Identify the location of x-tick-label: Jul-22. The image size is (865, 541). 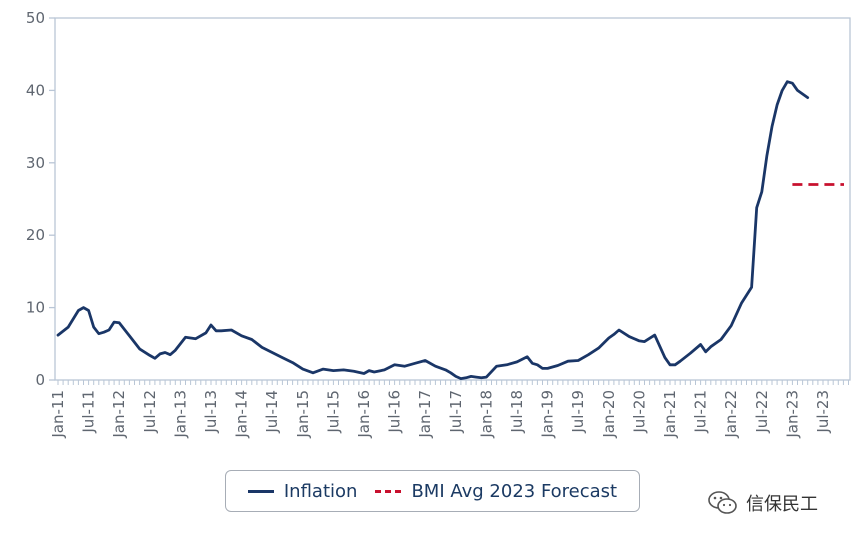
(762, 412).